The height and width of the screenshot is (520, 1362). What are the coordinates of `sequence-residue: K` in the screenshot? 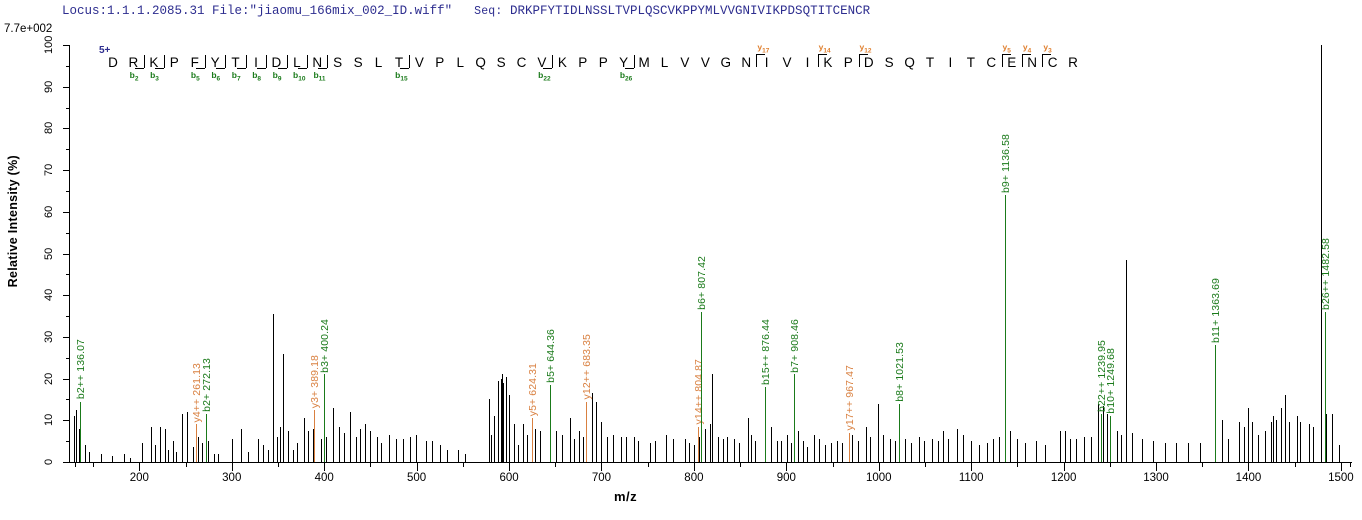 It's located at (828, 62).